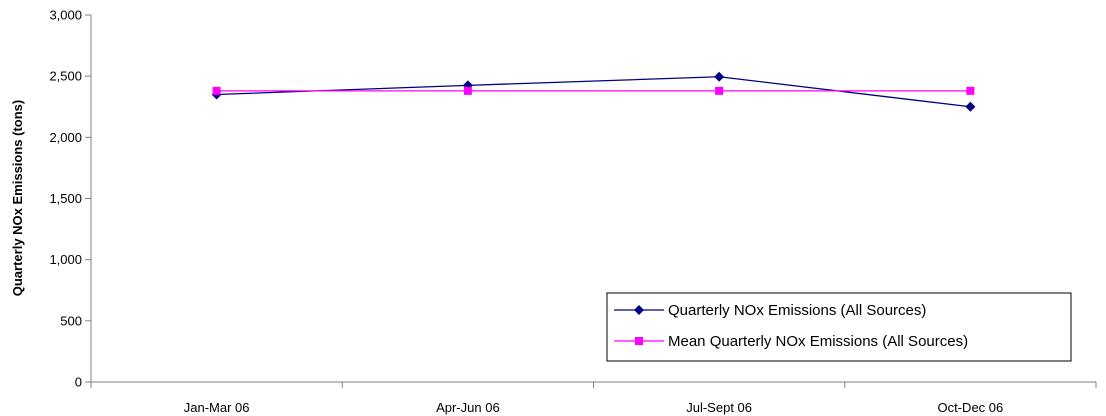  Describe the element at coordinates (17, 198) in the screenshot. I see `y-axis-title: Quarterly NOx Emissions (tons)` at that location.